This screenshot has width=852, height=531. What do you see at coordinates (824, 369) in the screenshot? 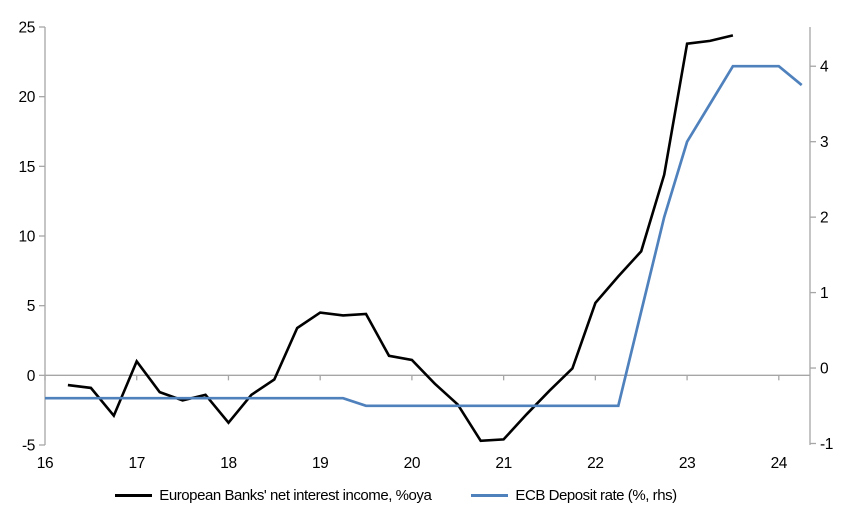
I see `right-axis-tick-label: 0` at bounding box center [824, 369].